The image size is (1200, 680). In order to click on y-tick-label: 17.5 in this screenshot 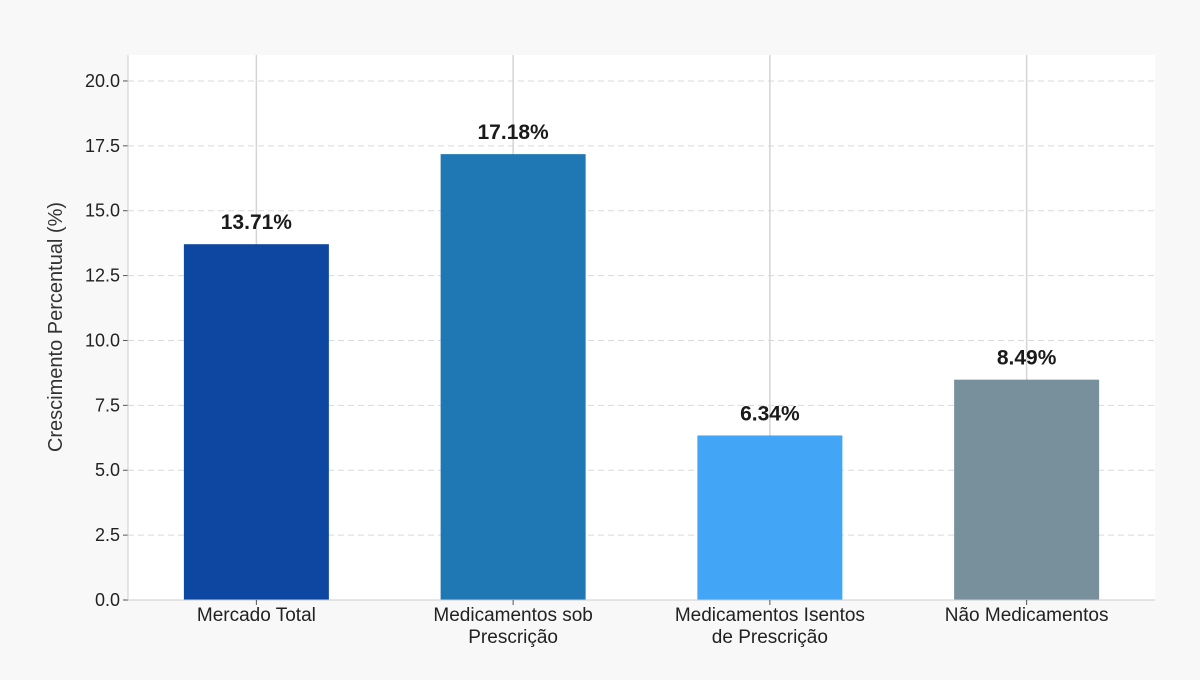, I will do `click(102, 146)`.